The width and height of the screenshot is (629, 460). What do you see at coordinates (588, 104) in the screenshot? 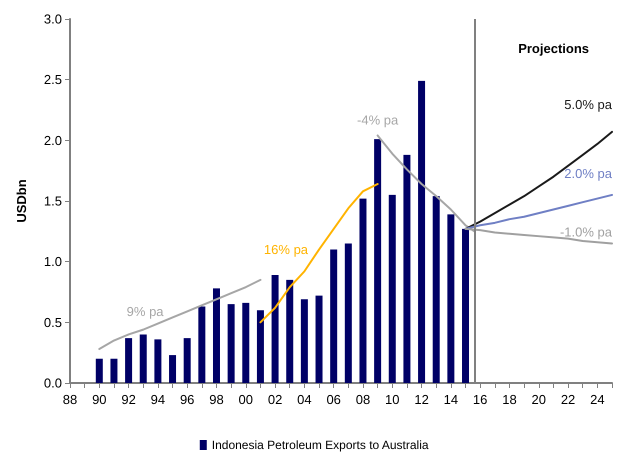
I see `series-label: 5.0% pa` at bounding box center [588, 104].